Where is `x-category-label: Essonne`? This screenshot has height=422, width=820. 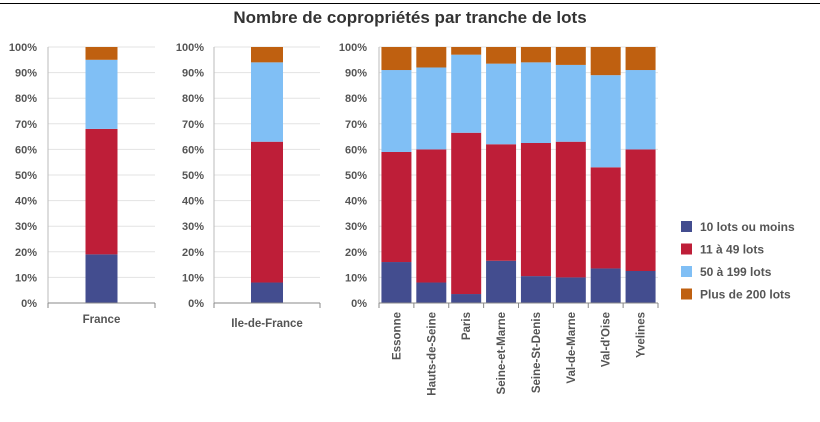 x-category-label: Essonne is located at coordinates (397, 336).